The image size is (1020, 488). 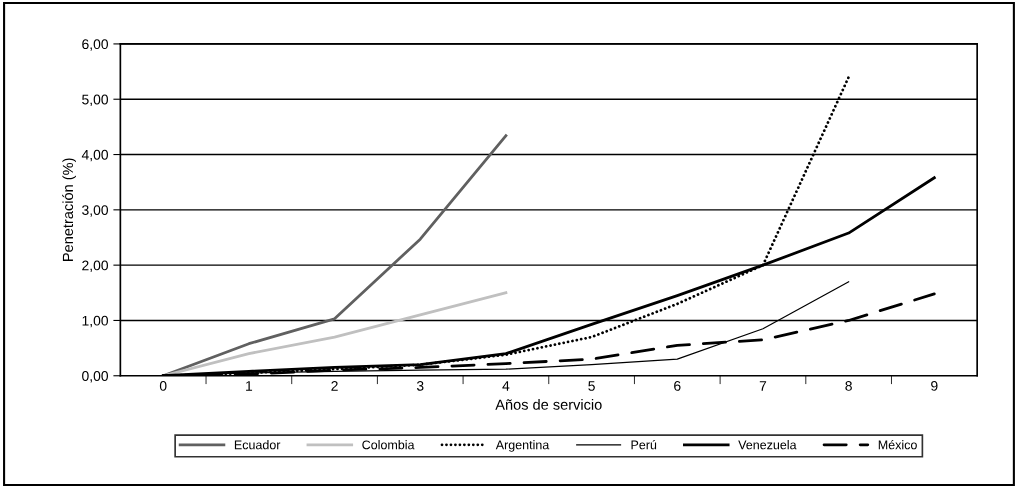 I want to click on x-tick-label: 0, so click(x=163, y=385).